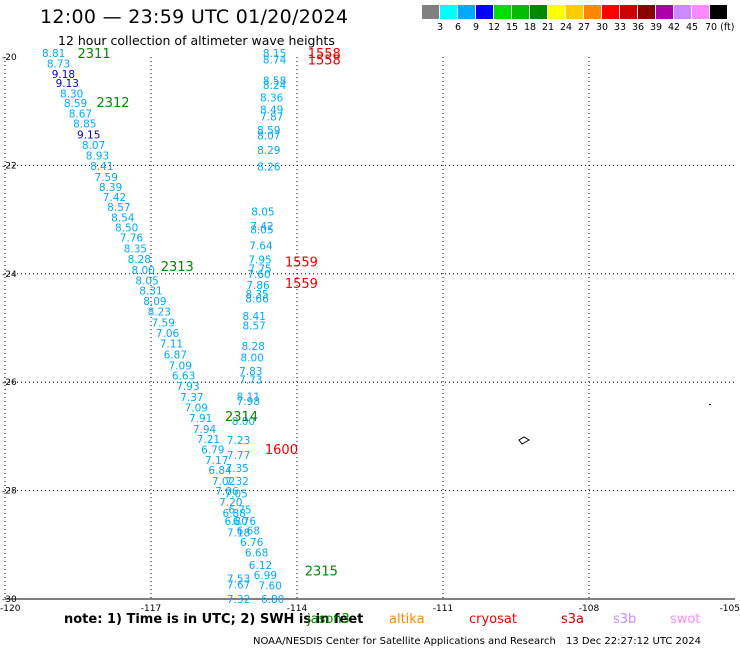 The width and height of the screenshot is (740, 650). What do you see at coordinates (200, 419) in the screenshot?
I see `swh-point: 7.91` at bounding box center [200, 419].